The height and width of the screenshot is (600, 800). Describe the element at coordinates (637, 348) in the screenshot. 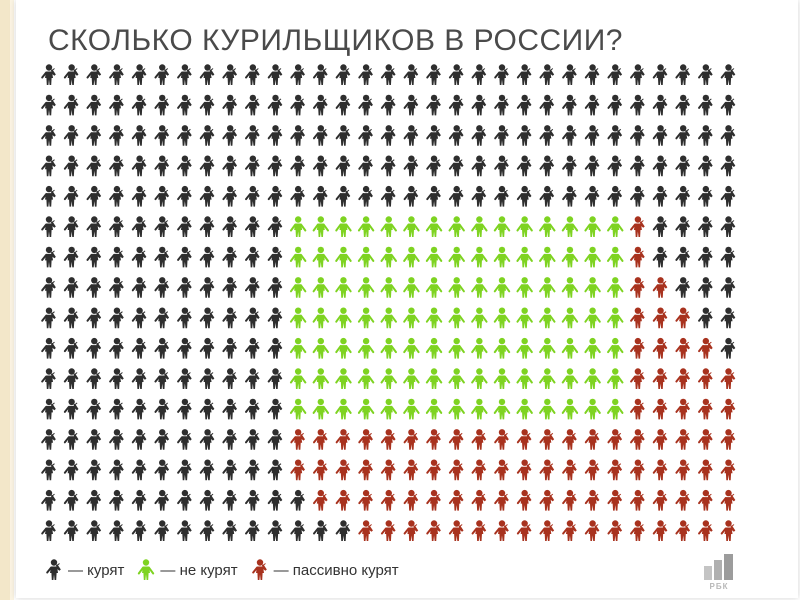

I see `pictogram-person-passive-r10-c27` at that location.